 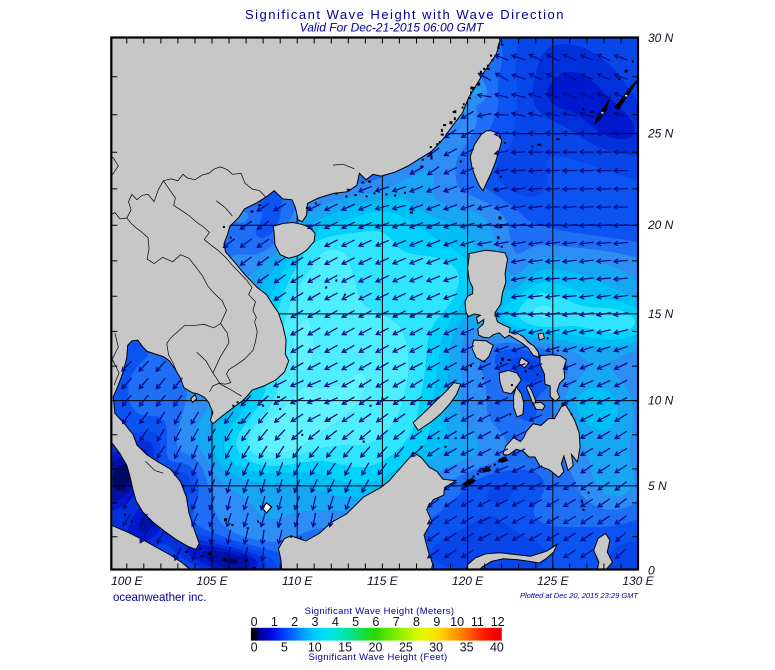 What do you see at coordinates (436, 622) in the screenshot?
I see `svg-text: 9` at bounding box center [436, 622].